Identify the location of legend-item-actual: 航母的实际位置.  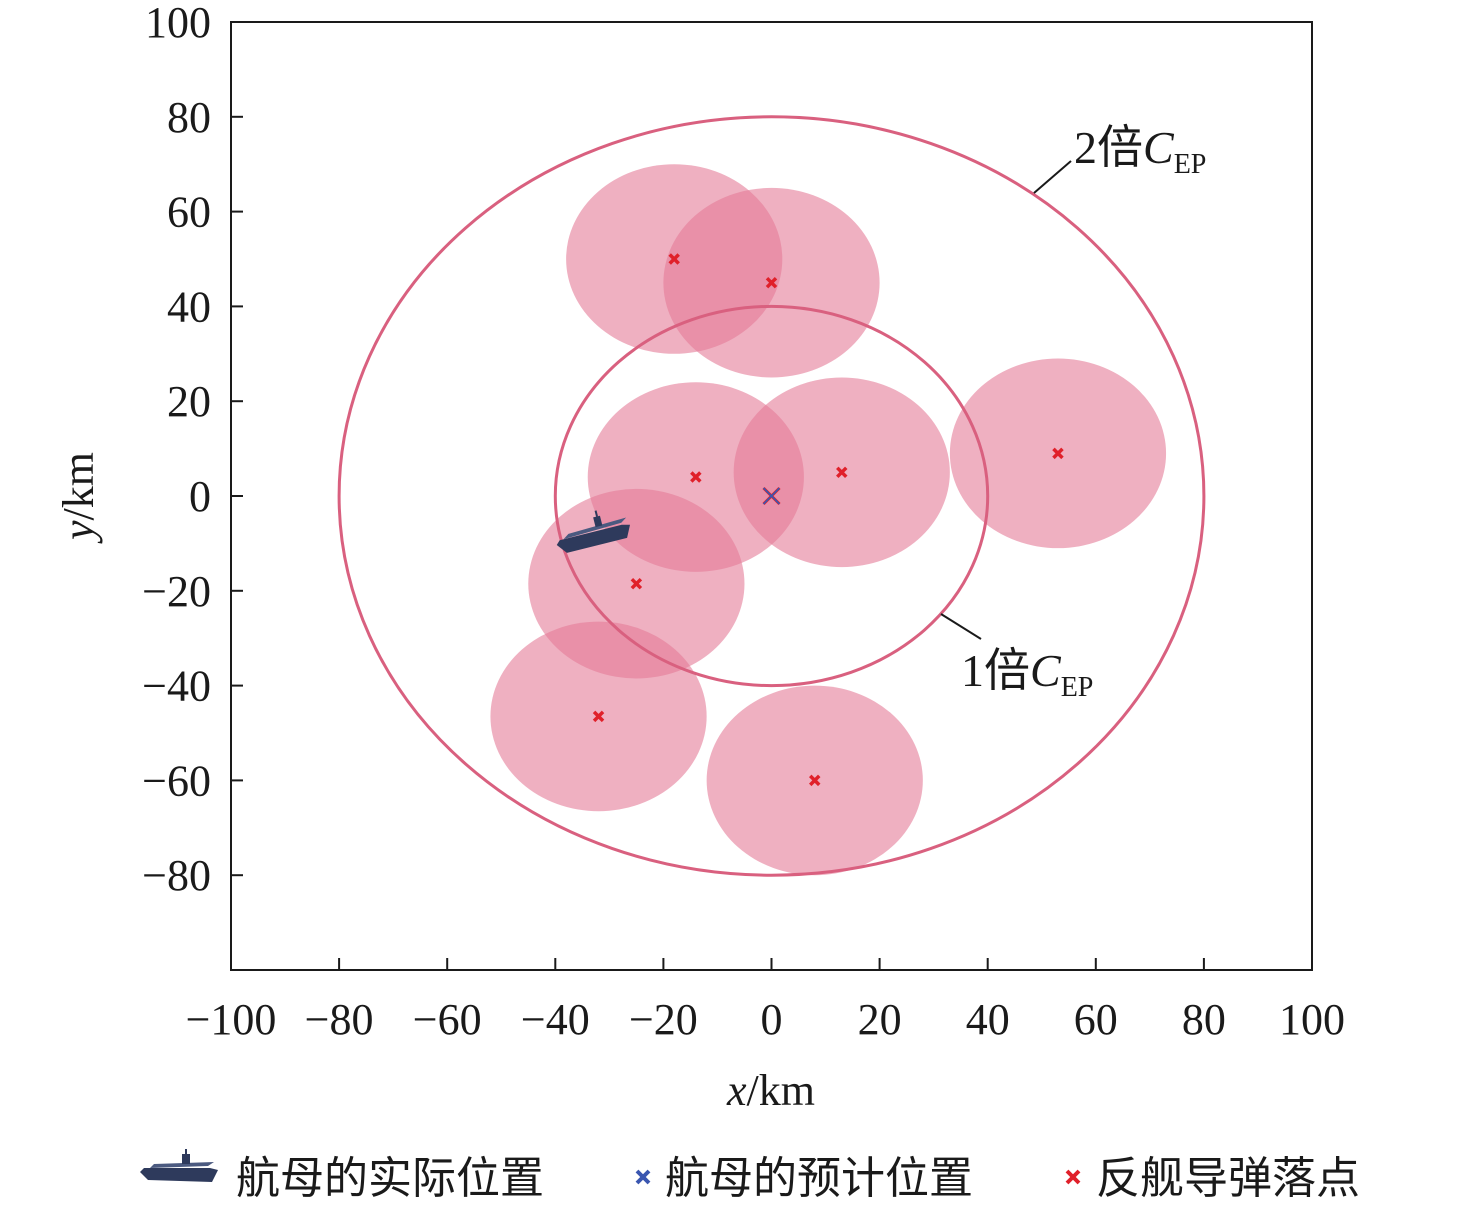
(342, 1176).